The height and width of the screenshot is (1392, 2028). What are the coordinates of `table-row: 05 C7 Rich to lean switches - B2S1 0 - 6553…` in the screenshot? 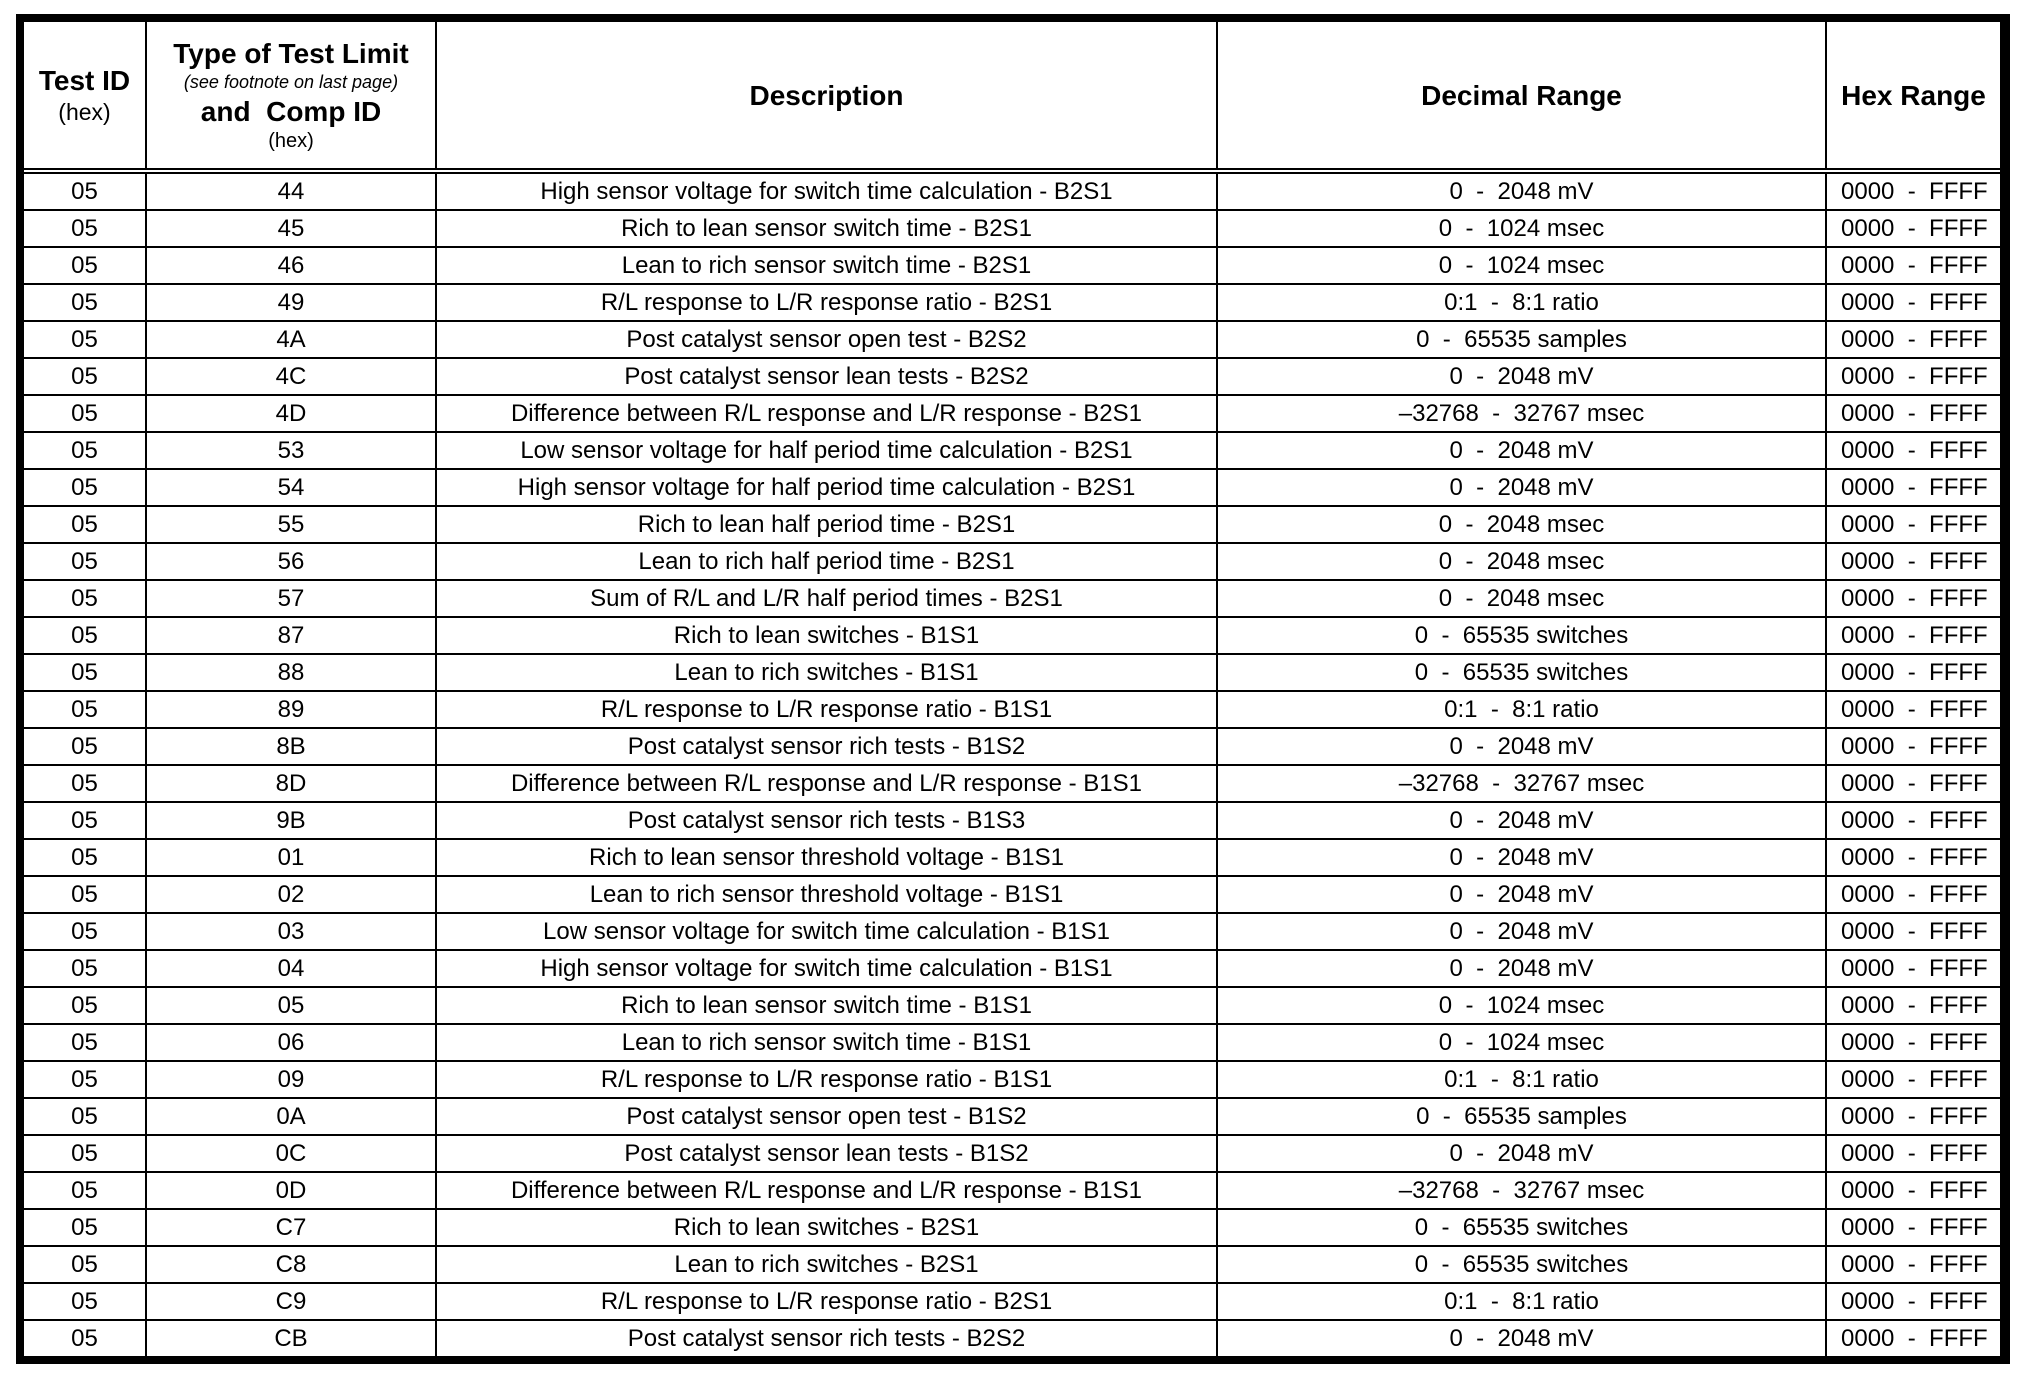 It's located at (1012, 1227).